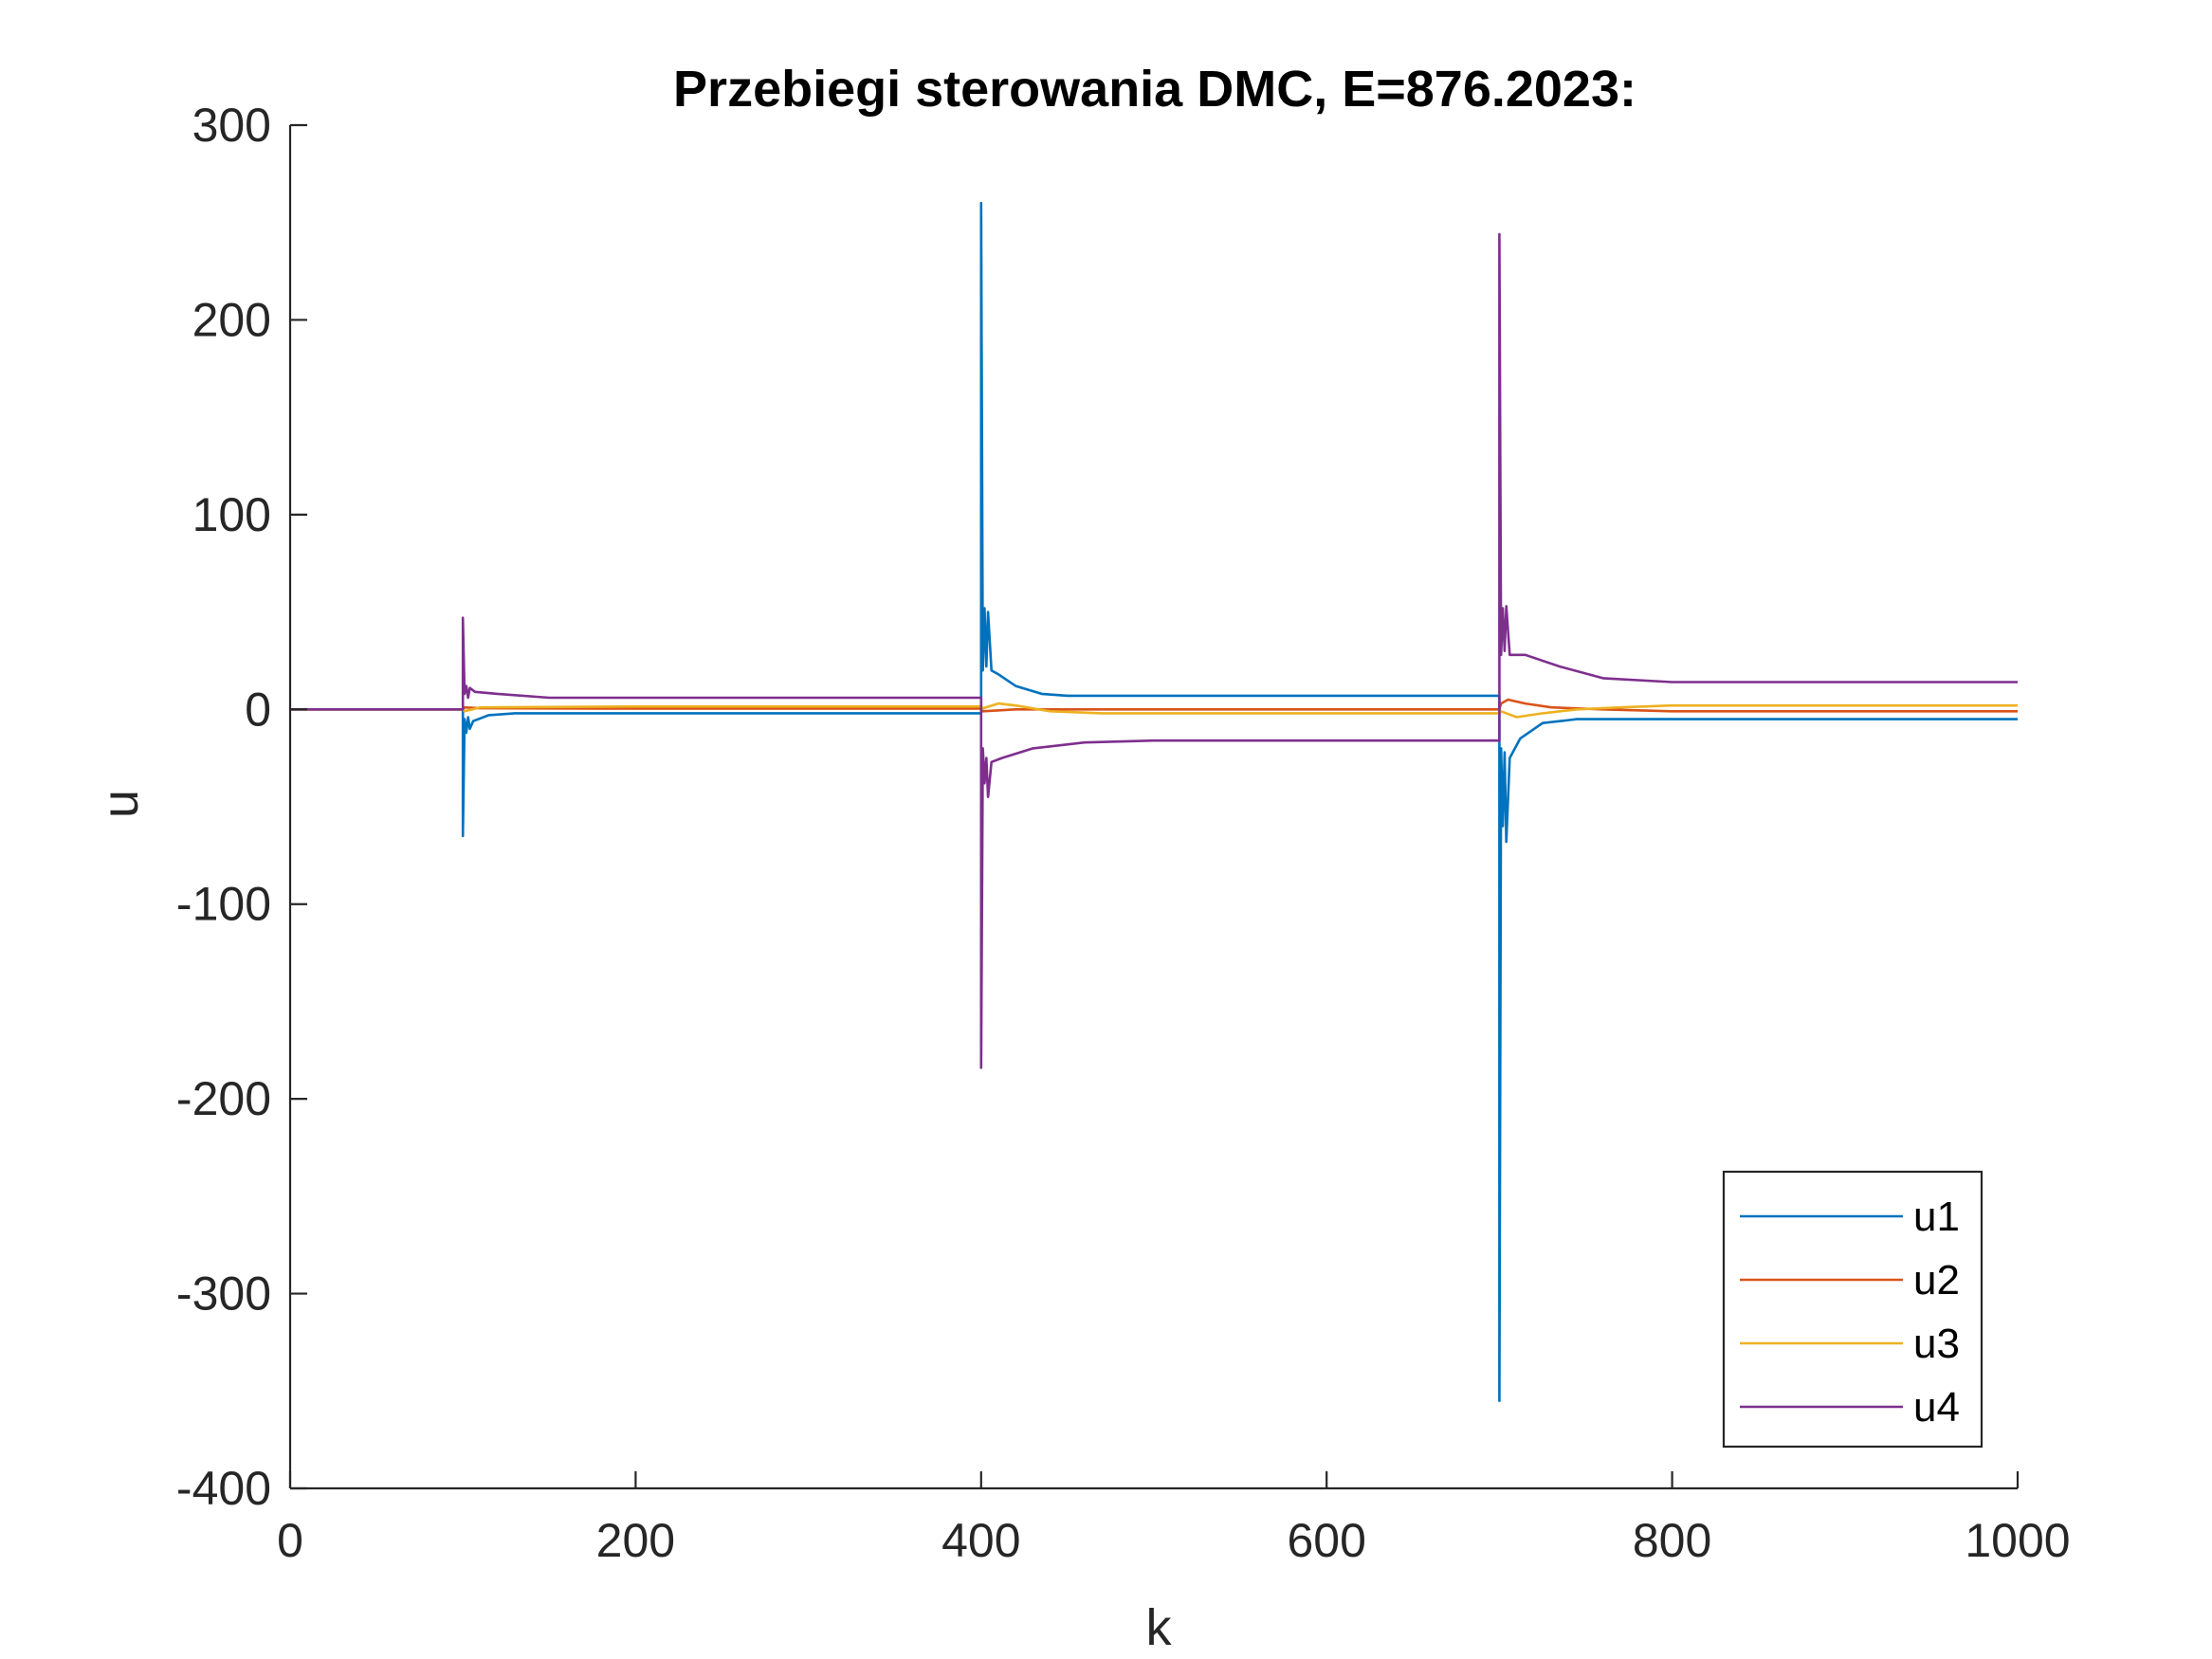 The width and height of the screenshot is (2212, 1659). I want to click on legend: u1 u2 u3 u4, so click(1852, 1309).